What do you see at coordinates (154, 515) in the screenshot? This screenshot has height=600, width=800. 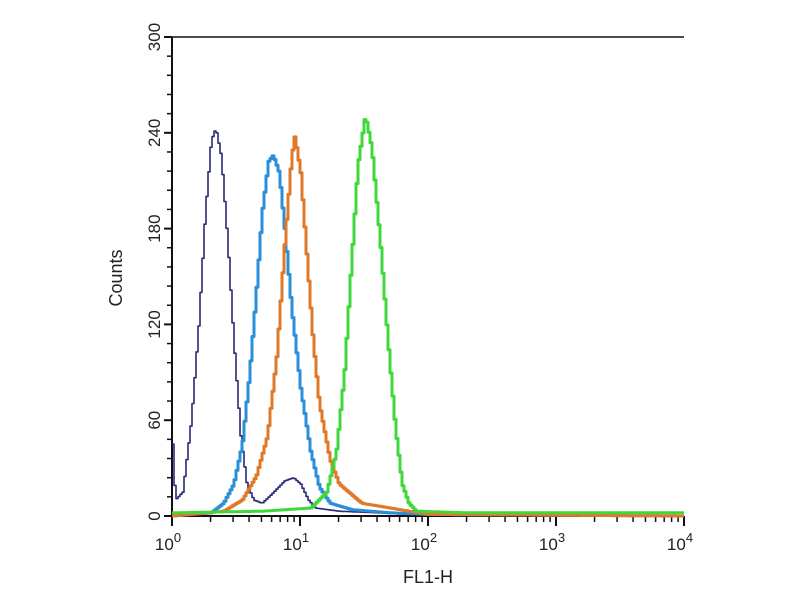 I see `y-tick-label: 0` at bounding box center [154, 515].